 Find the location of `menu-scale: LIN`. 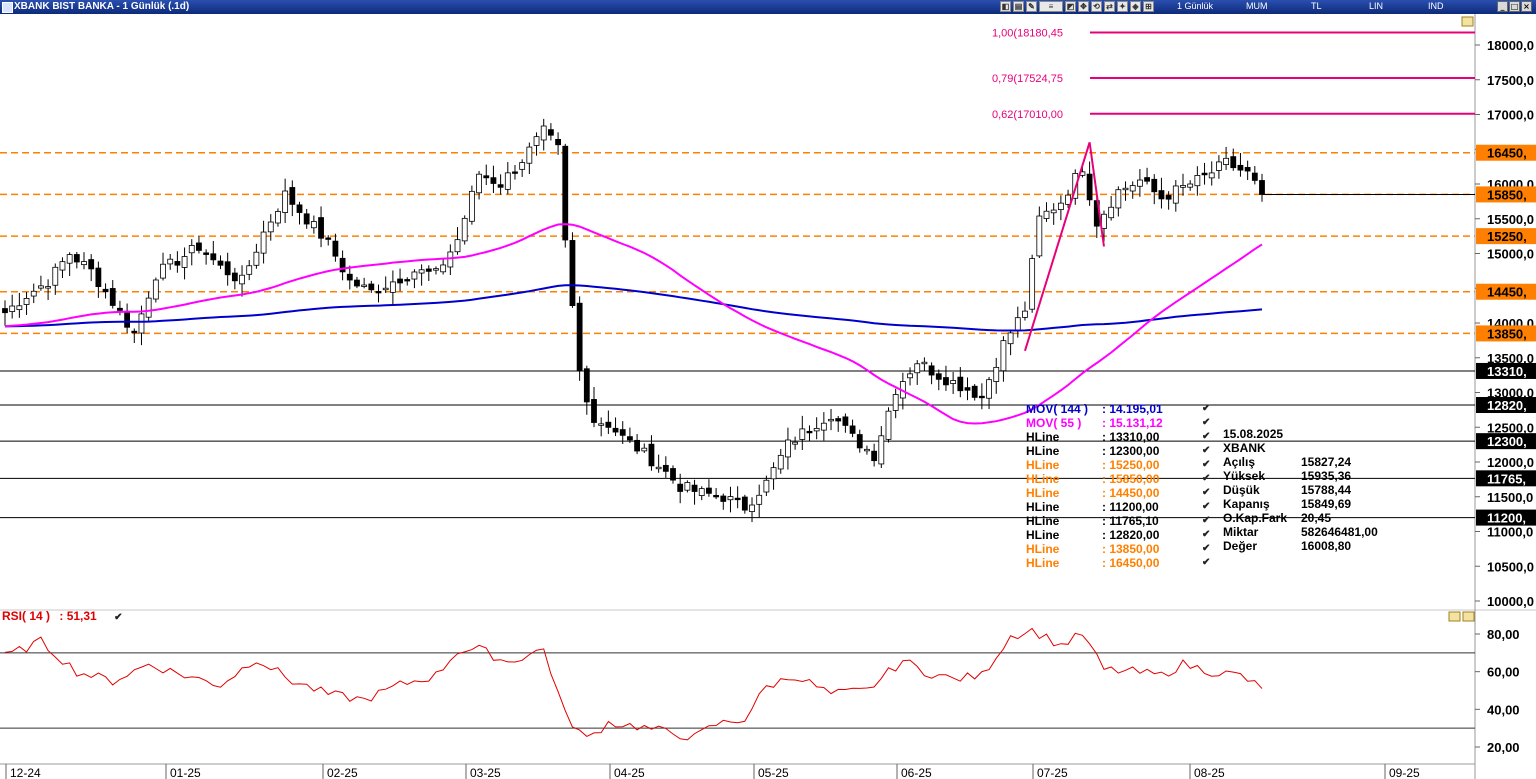

menu-scale: LIN is located at coordinates (1376, 6).